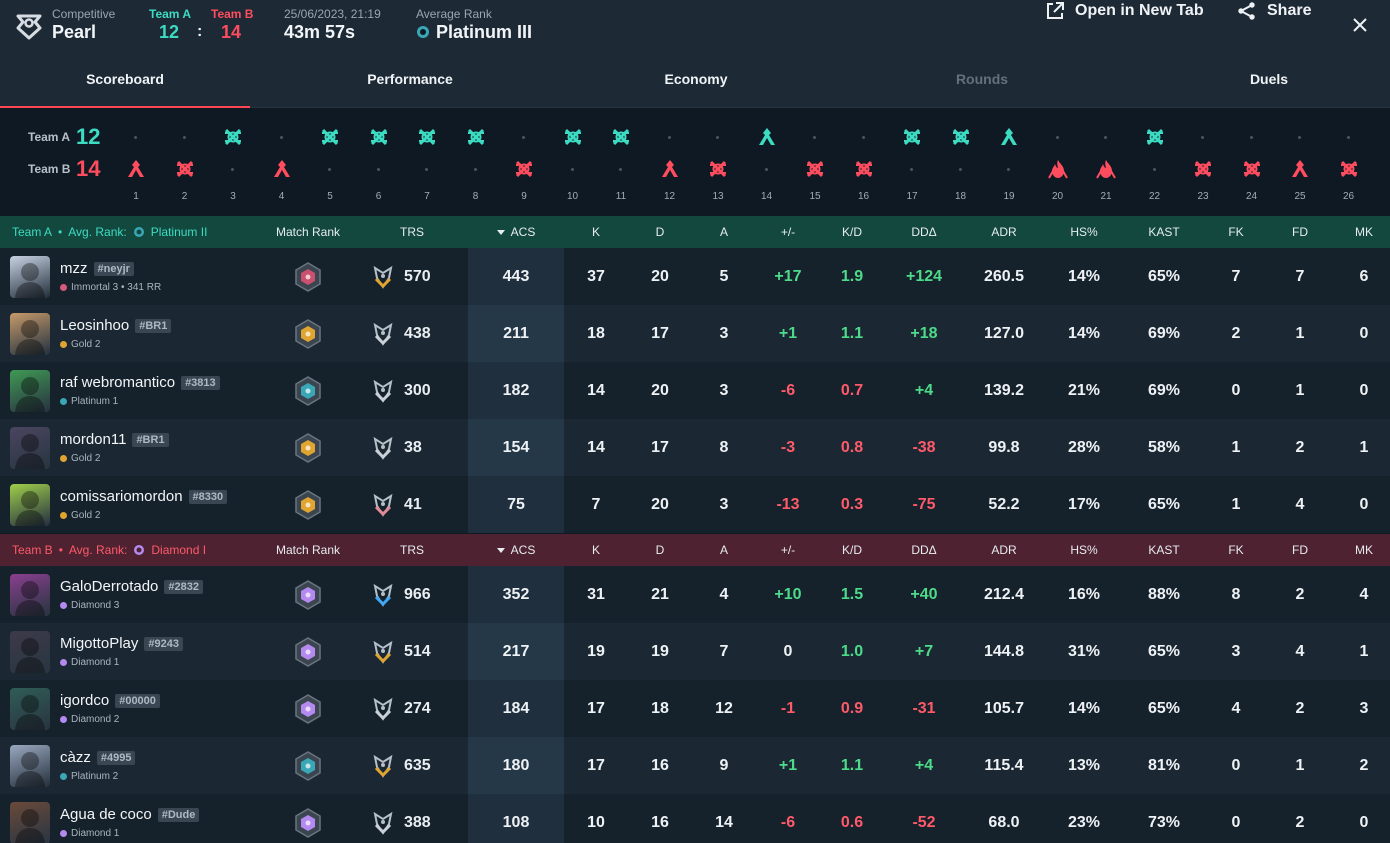 The height and width of the screenshot is (843, 1390). I want to click on timeline-team-b-label: Team B, so click(49, 169).